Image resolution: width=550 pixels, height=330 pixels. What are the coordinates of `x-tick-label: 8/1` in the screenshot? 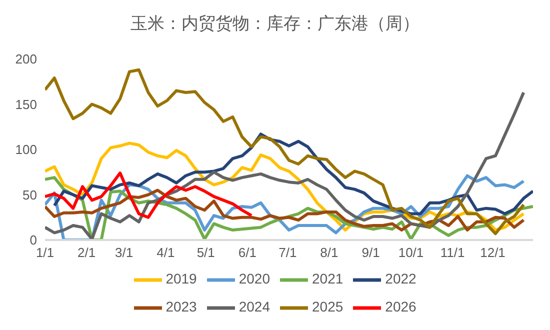 It's located at (329, 252).